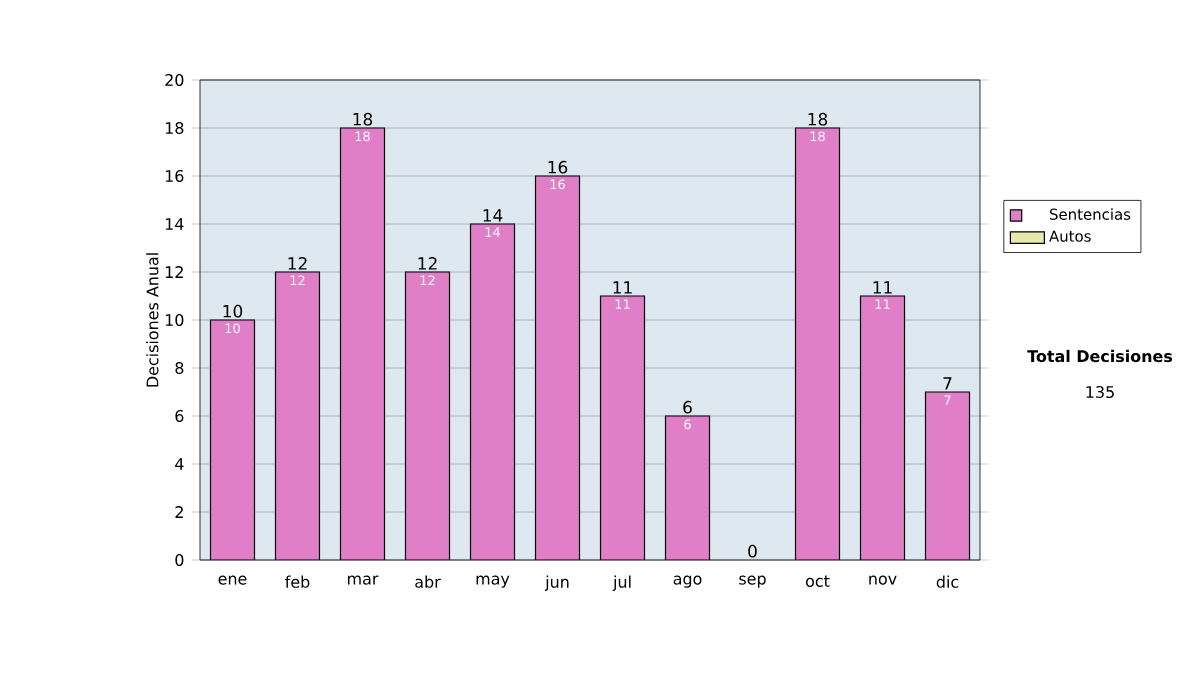  Describe the element at coordinates (558, 167) in the screenshot. I see `total-label: 16` at that location.